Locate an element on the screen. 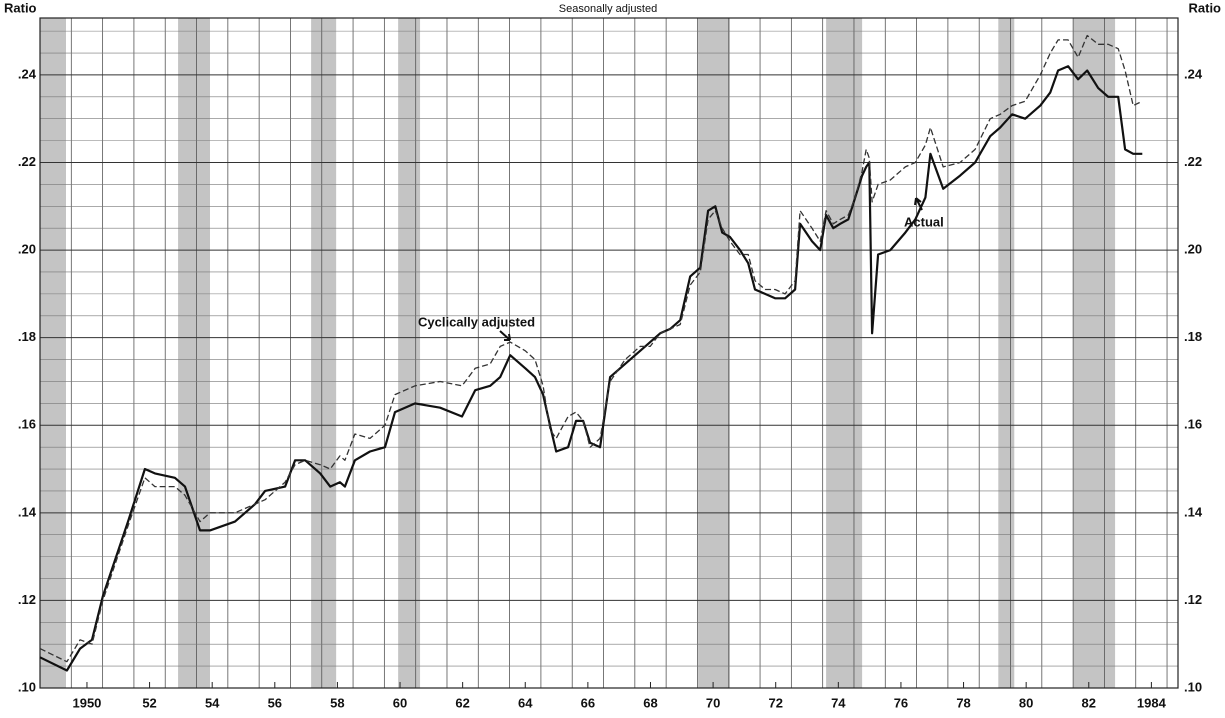 The width and height of the screenshot is (1225, 718). y-tick-label: .16 is located at coordinates (27, 424).